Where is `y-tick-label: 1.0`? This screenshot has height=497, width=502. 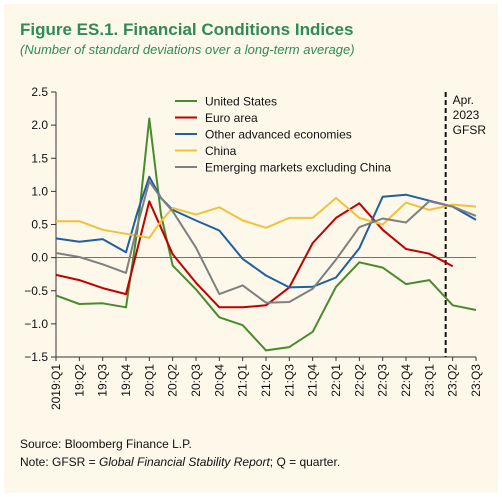 y-tick-label: 1.0 is located at coordinates (39, 191).